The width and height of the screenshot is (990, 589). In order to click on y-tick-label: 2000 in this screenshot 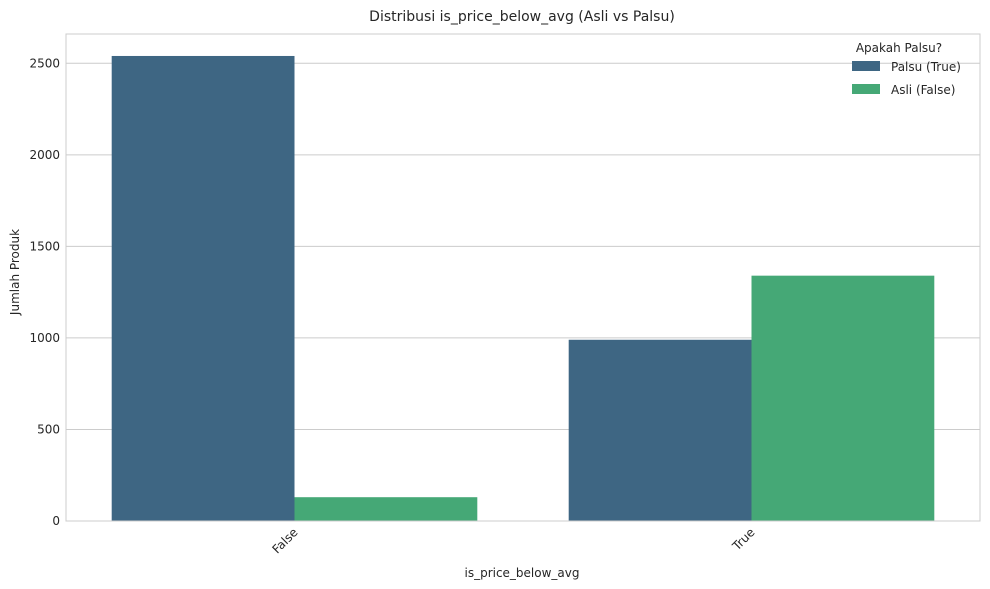, I will do `click(44, 155)`.